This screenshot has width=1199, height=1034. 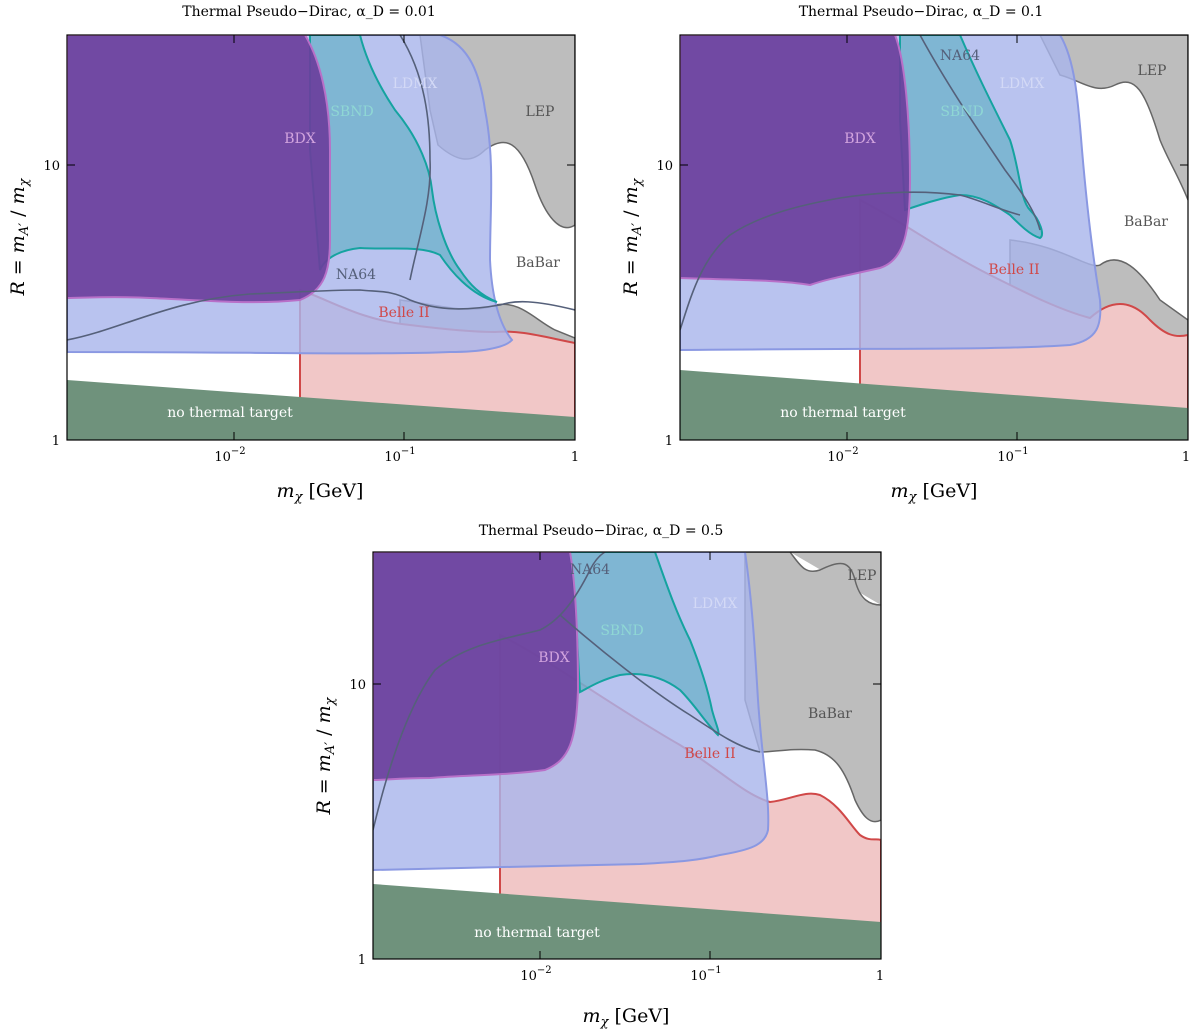 What do you see at coordinates (921, 12) in the screenshot?
I see `panel-title: Thermal Pseudo−Dirac, α_D = 0.1` at bounding box center [921, 12].